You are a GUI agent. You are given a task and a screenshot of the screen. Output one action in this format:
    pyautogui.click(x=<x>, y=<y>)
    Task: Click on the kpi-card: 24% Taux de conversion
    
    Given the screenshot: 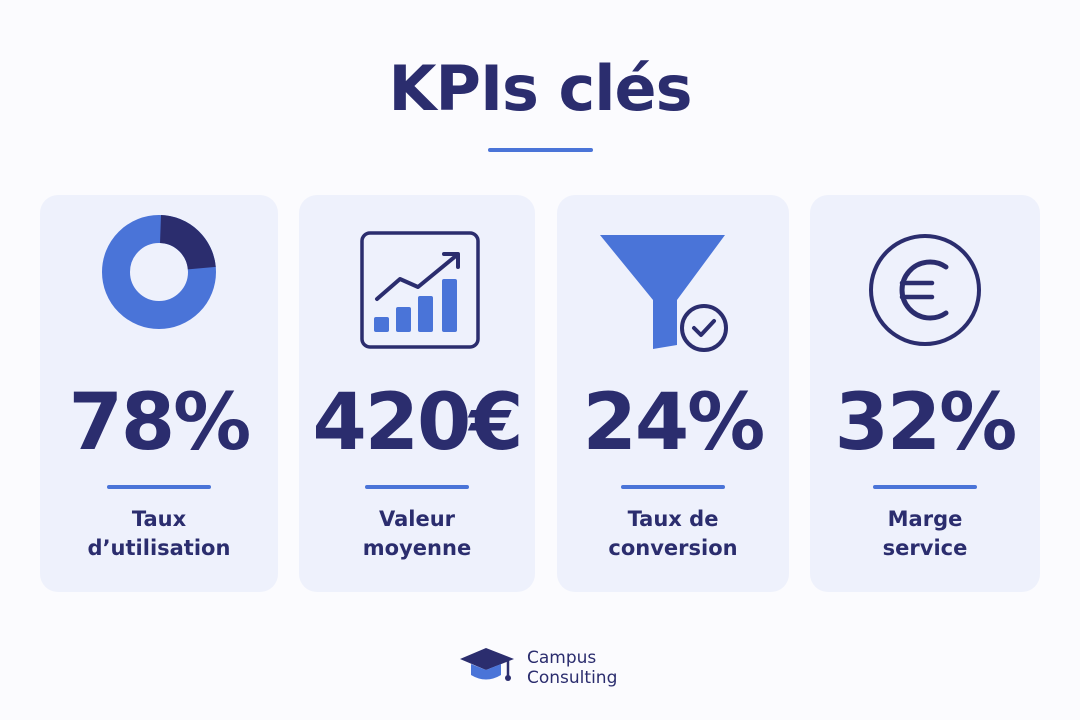 What is the action you would take?
    pyautogui.click(x=673, y=393)
    